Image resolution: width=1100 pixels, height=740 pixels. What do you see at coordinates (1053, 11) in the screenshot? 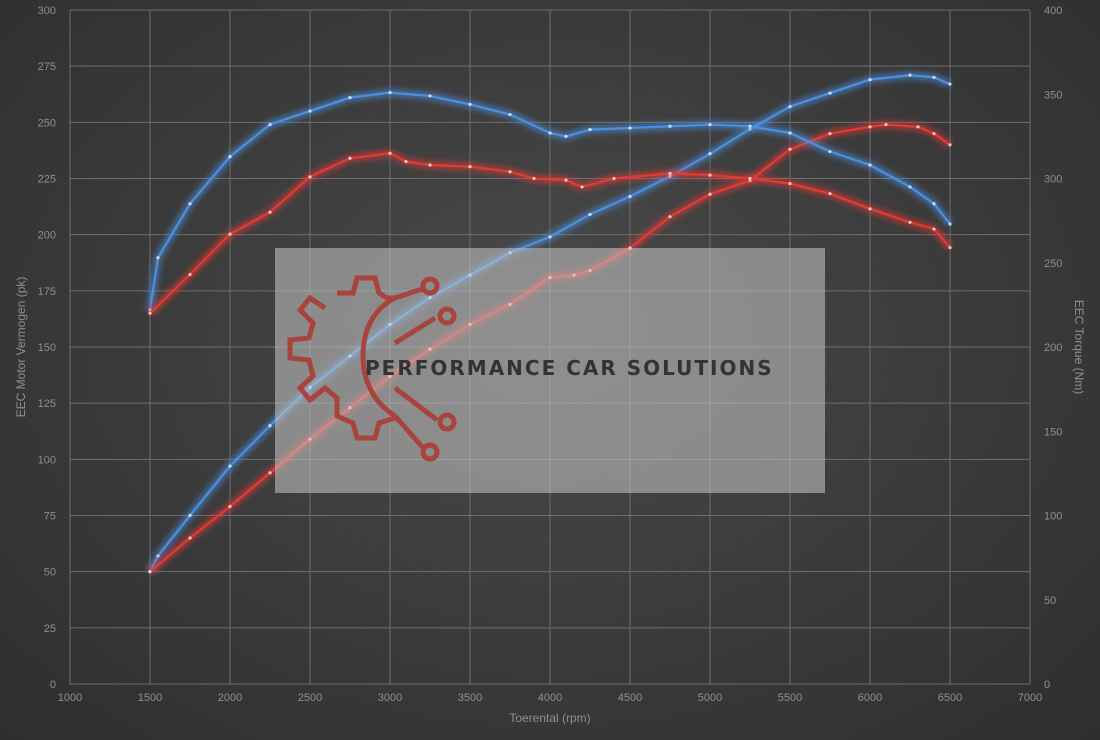
I see `y-right-tick-label: 400` at bounding box center [1053, 11].